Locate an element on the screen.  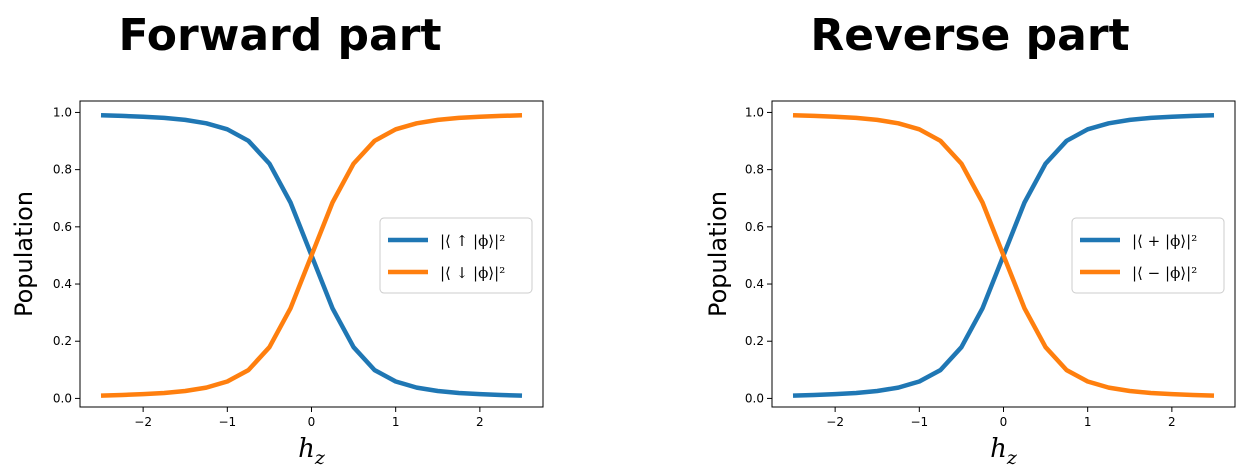
chart-title-reverse: Reverse part is located at coordinates (970, 35).